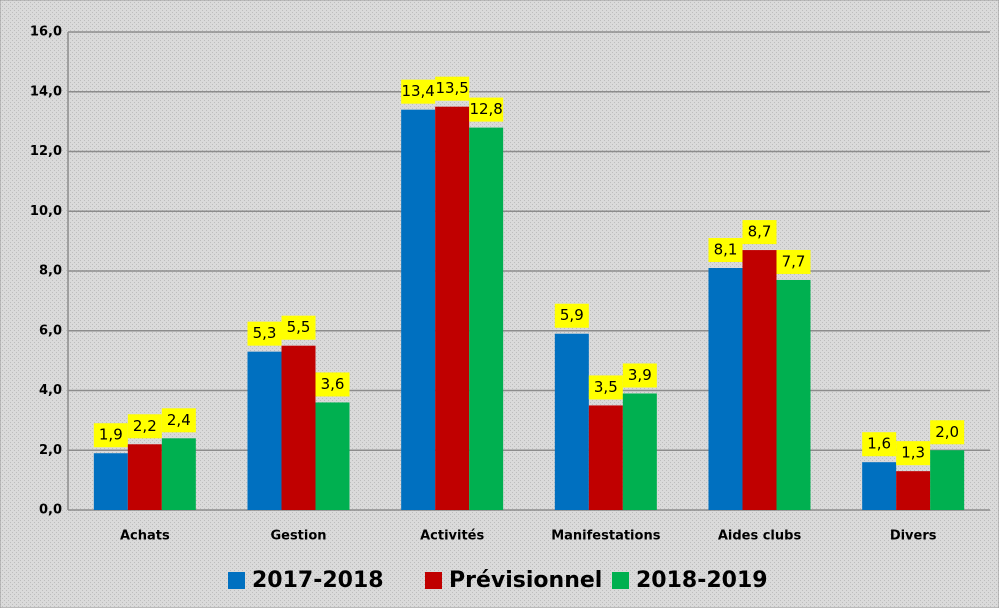 The image size is (999, 608). I want to click on value-label: 3,5, so click(606, 387).